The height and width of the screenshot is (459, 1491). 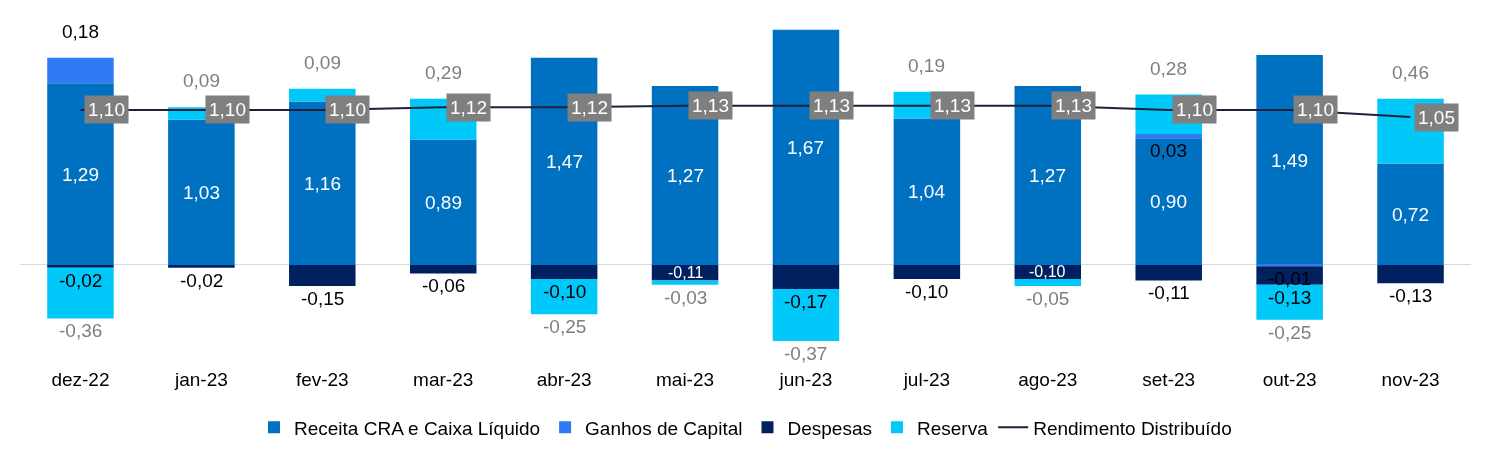 What do you see at coordinates (1132, 428) in the screenshot?
I see `legend-label: Rendimento Distribuído` at bounding box center [1132, 428].